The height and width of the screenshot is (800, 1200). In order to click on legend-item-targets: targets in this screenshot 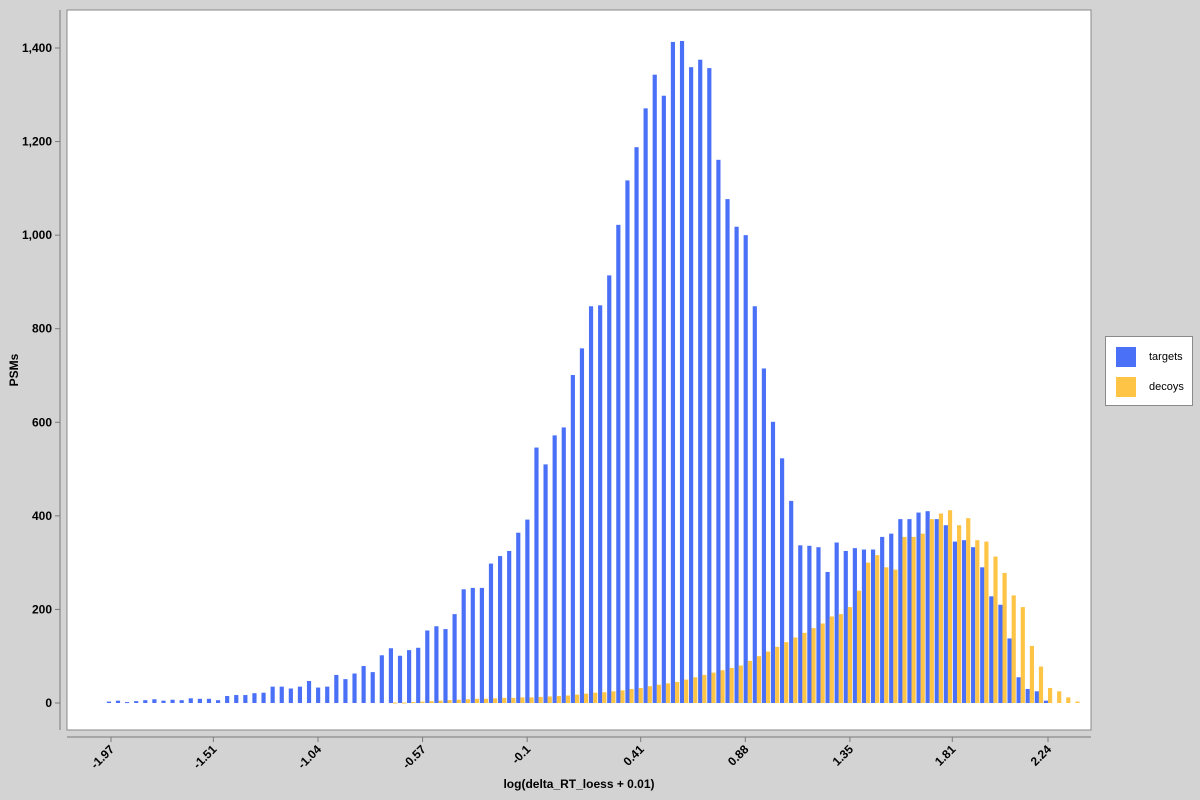, I will do `click(1149, 357)`.